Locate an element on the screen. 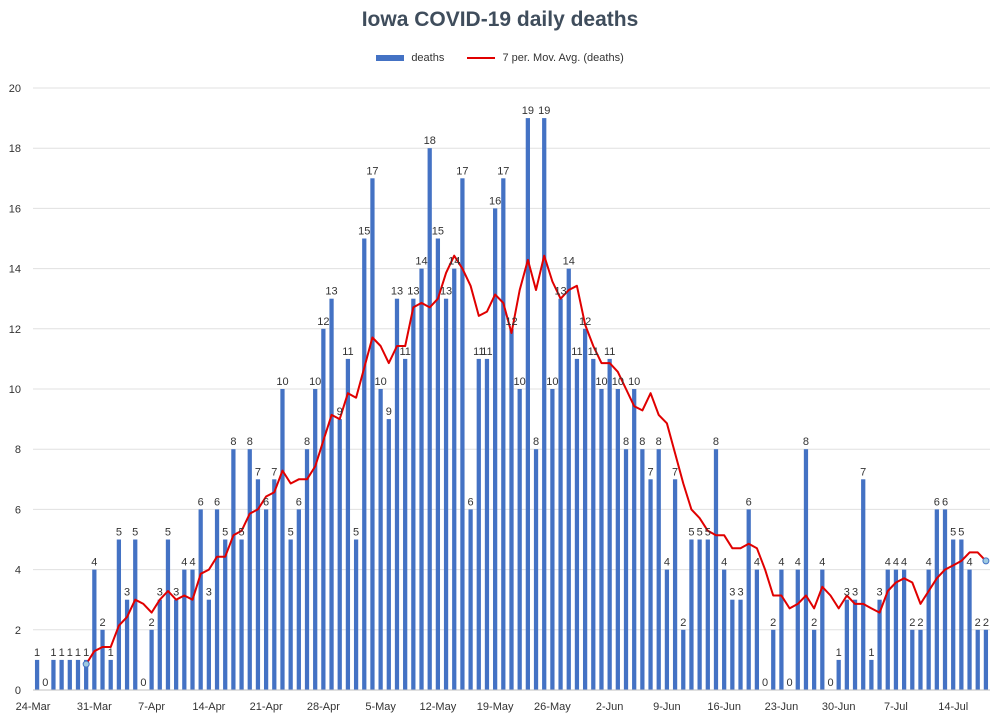 The height and width of the screenshot is (719, 1000). legend-label-moving-average: 7 per. Mov. Avg. (deaths) is located at coordinates (563, 58).